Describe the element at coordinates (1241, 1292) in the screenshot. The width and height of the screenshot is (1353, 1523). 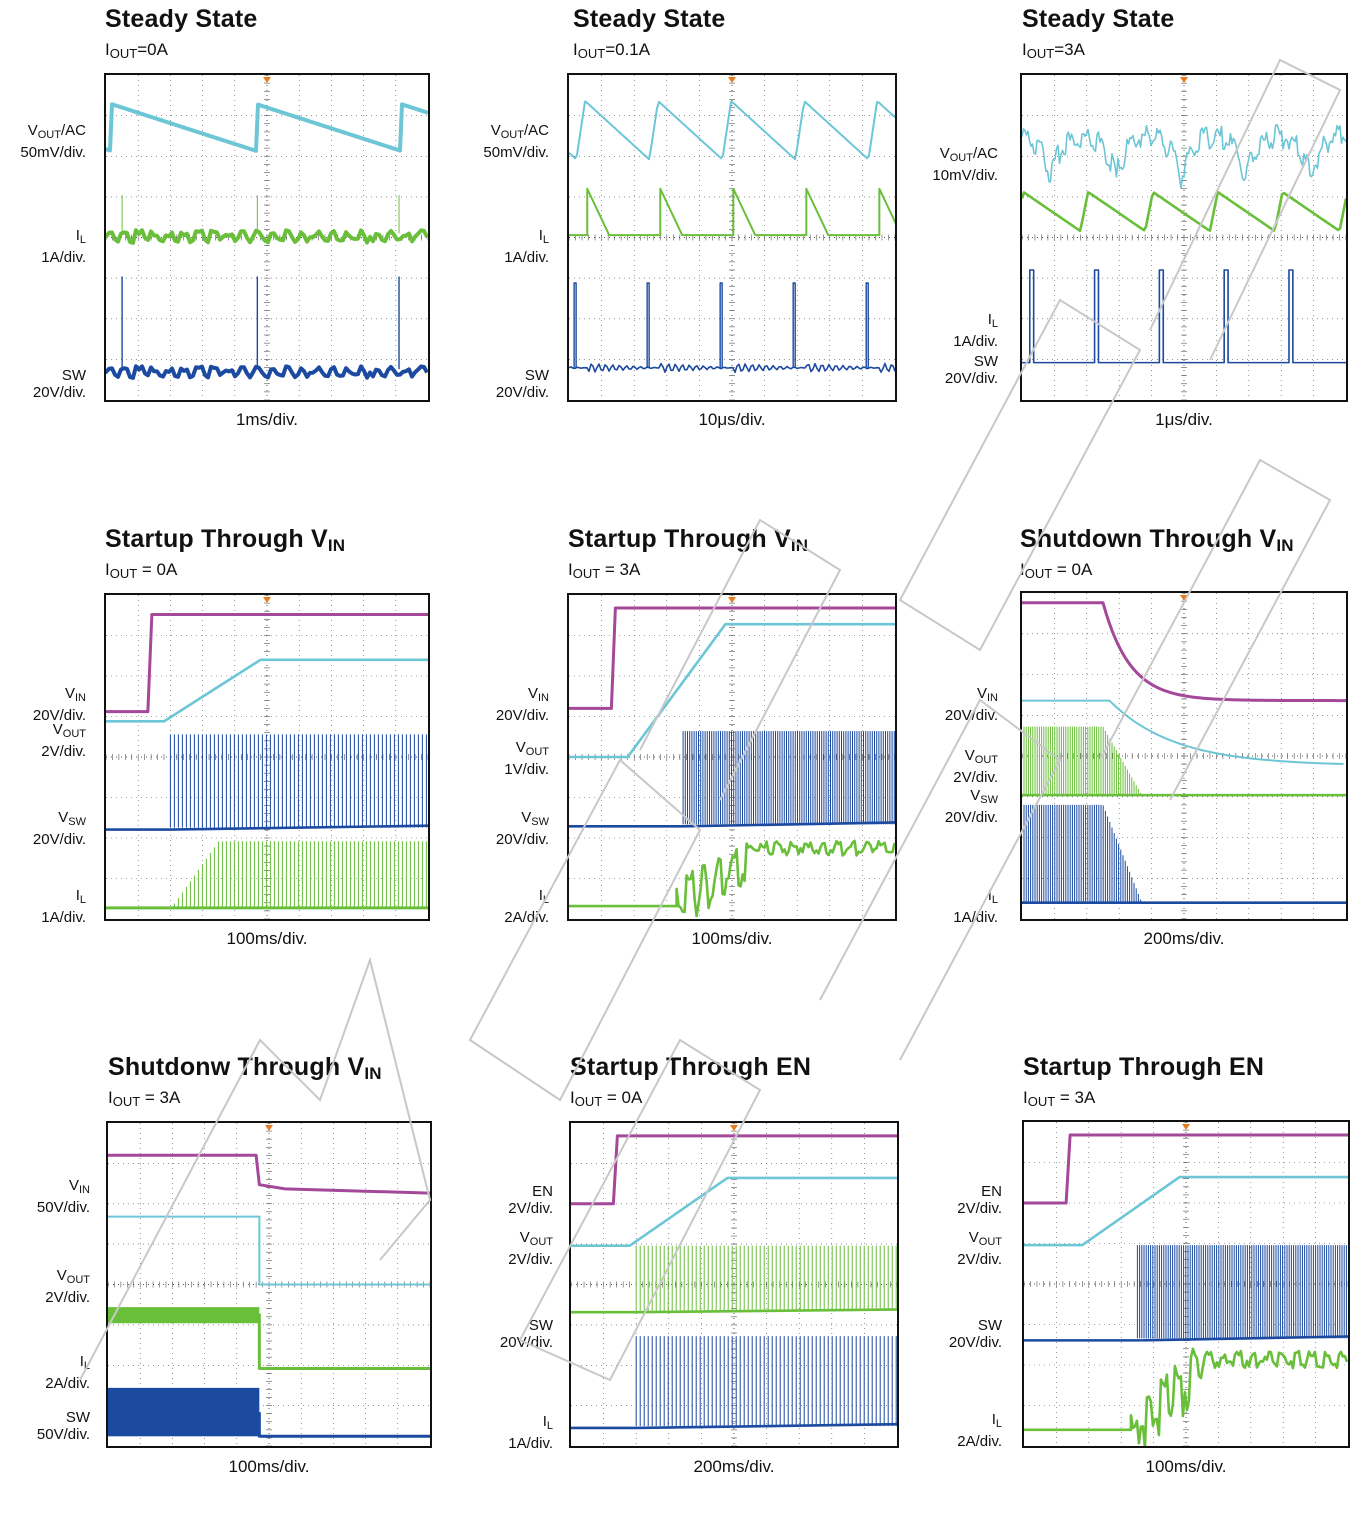
I see `trace-sw-8-2-switching` at that location.